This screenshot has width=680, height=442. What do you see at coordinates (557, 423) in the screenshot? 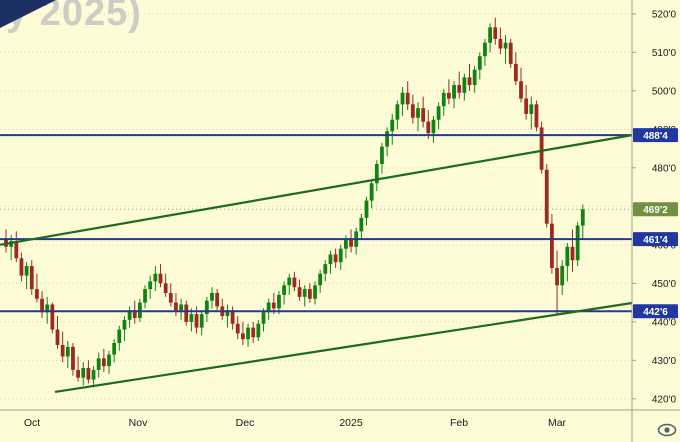
I see `x-axis-label: Mar` at bounding box center [557, 423].